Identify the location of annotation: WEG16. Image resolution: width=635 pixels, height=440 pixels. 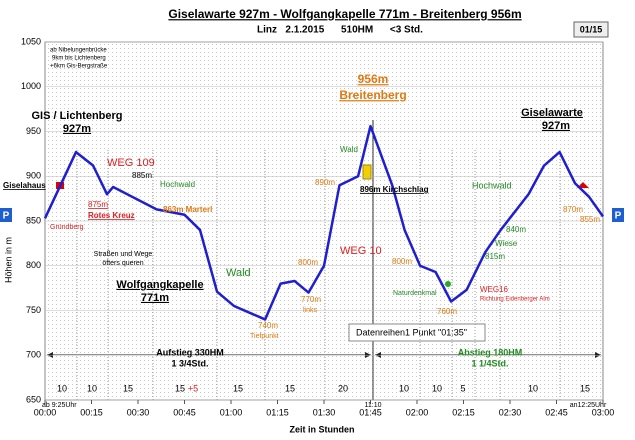
(494, 289).